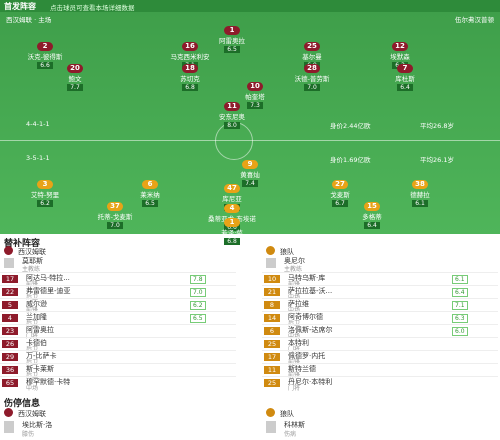  What do you see at coordinates (10, 331) in the screenshot?
I see `sub-number: 23` at bounding box center [10, 331].